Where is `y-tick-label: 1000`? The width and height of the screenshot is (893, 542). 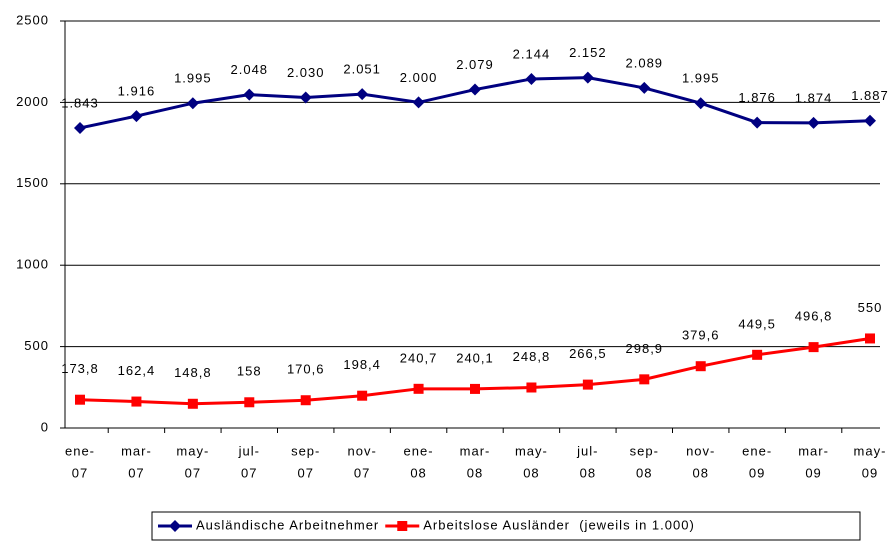 y-tick-label: 1000 is located at coordinates (32, 264).